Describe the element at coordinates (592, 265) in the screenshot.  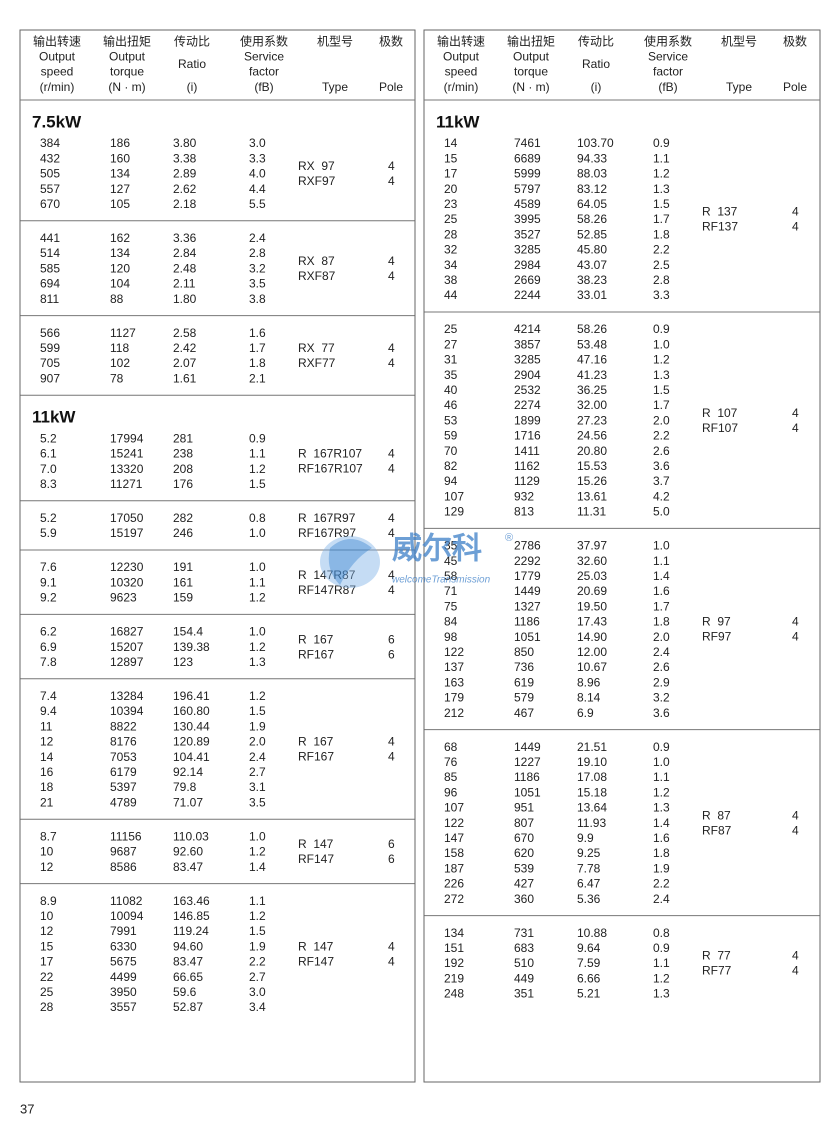
I see `cell: 43.07` at that location.